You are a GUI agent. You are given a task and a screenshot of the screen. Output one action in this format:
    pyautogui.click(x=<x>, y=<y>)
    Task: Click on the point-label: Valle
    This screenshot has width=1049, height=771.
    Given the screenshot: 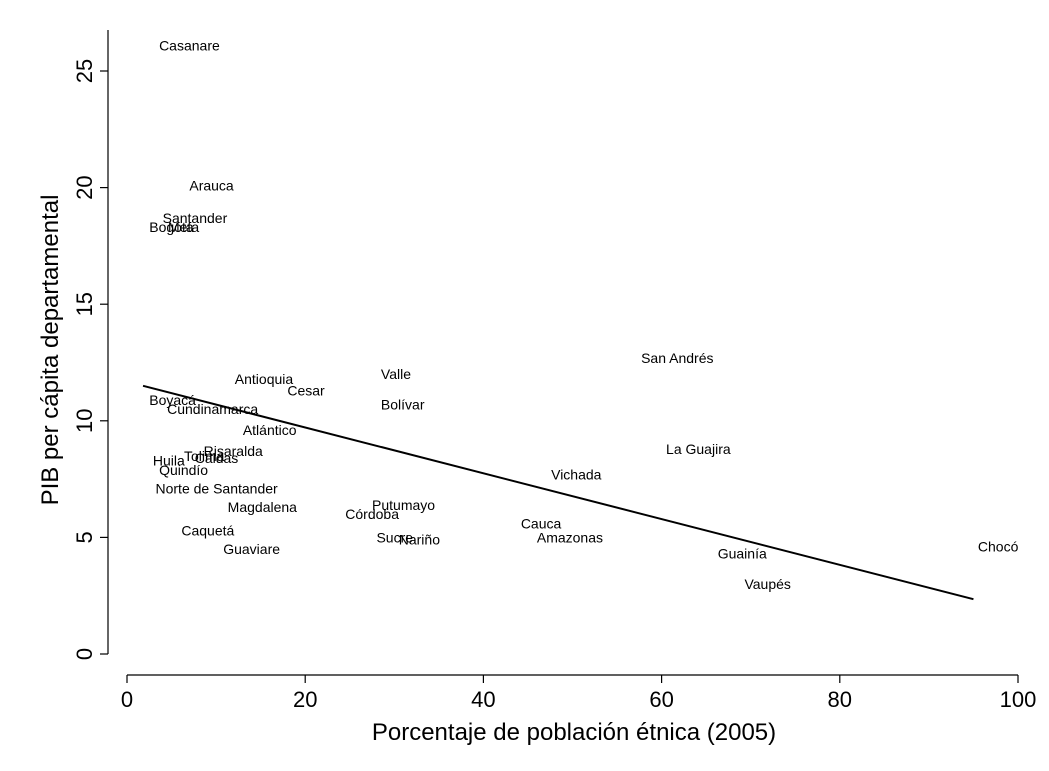 What is the action you would take?
    pyautogui.click(x=396, y=374)
    